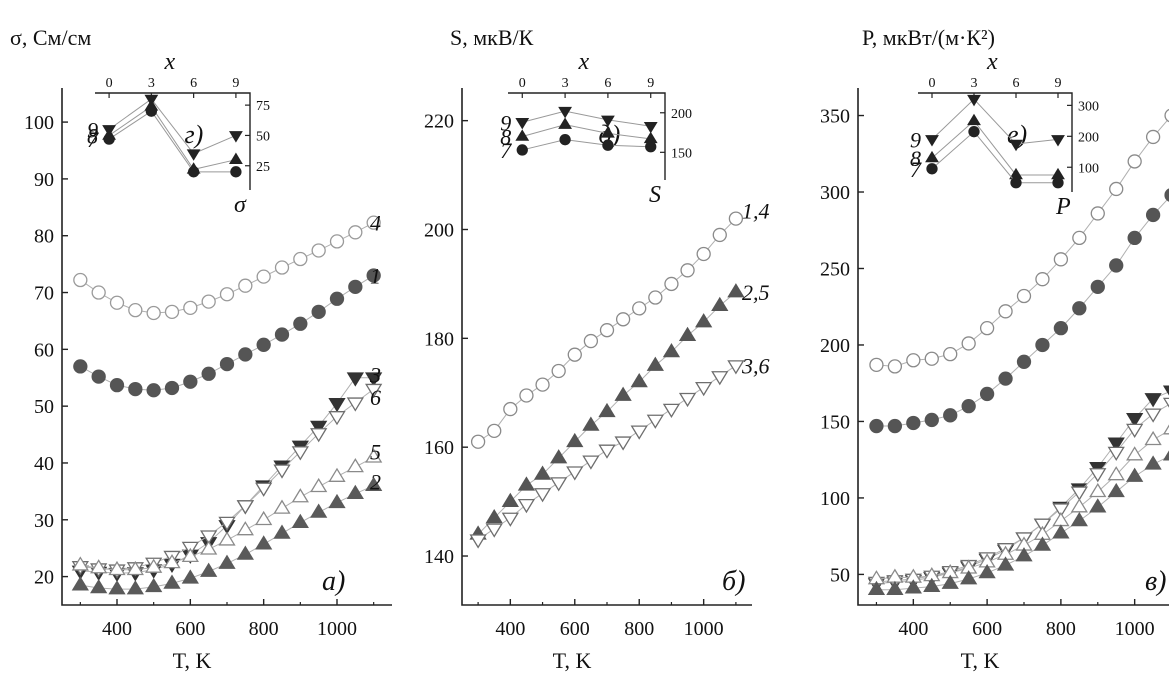 Image resolution: width=1169 pixels, height=680 pixels. I want to click on inset-series-label: 7, so click(506, 150).